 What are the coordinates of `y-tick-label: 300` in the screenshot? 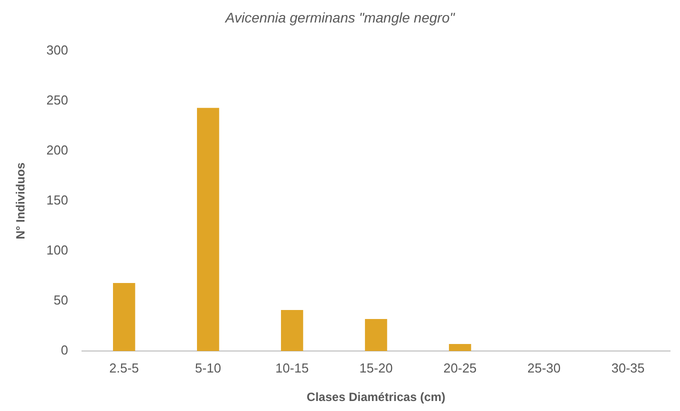 It's located at (57, 50).